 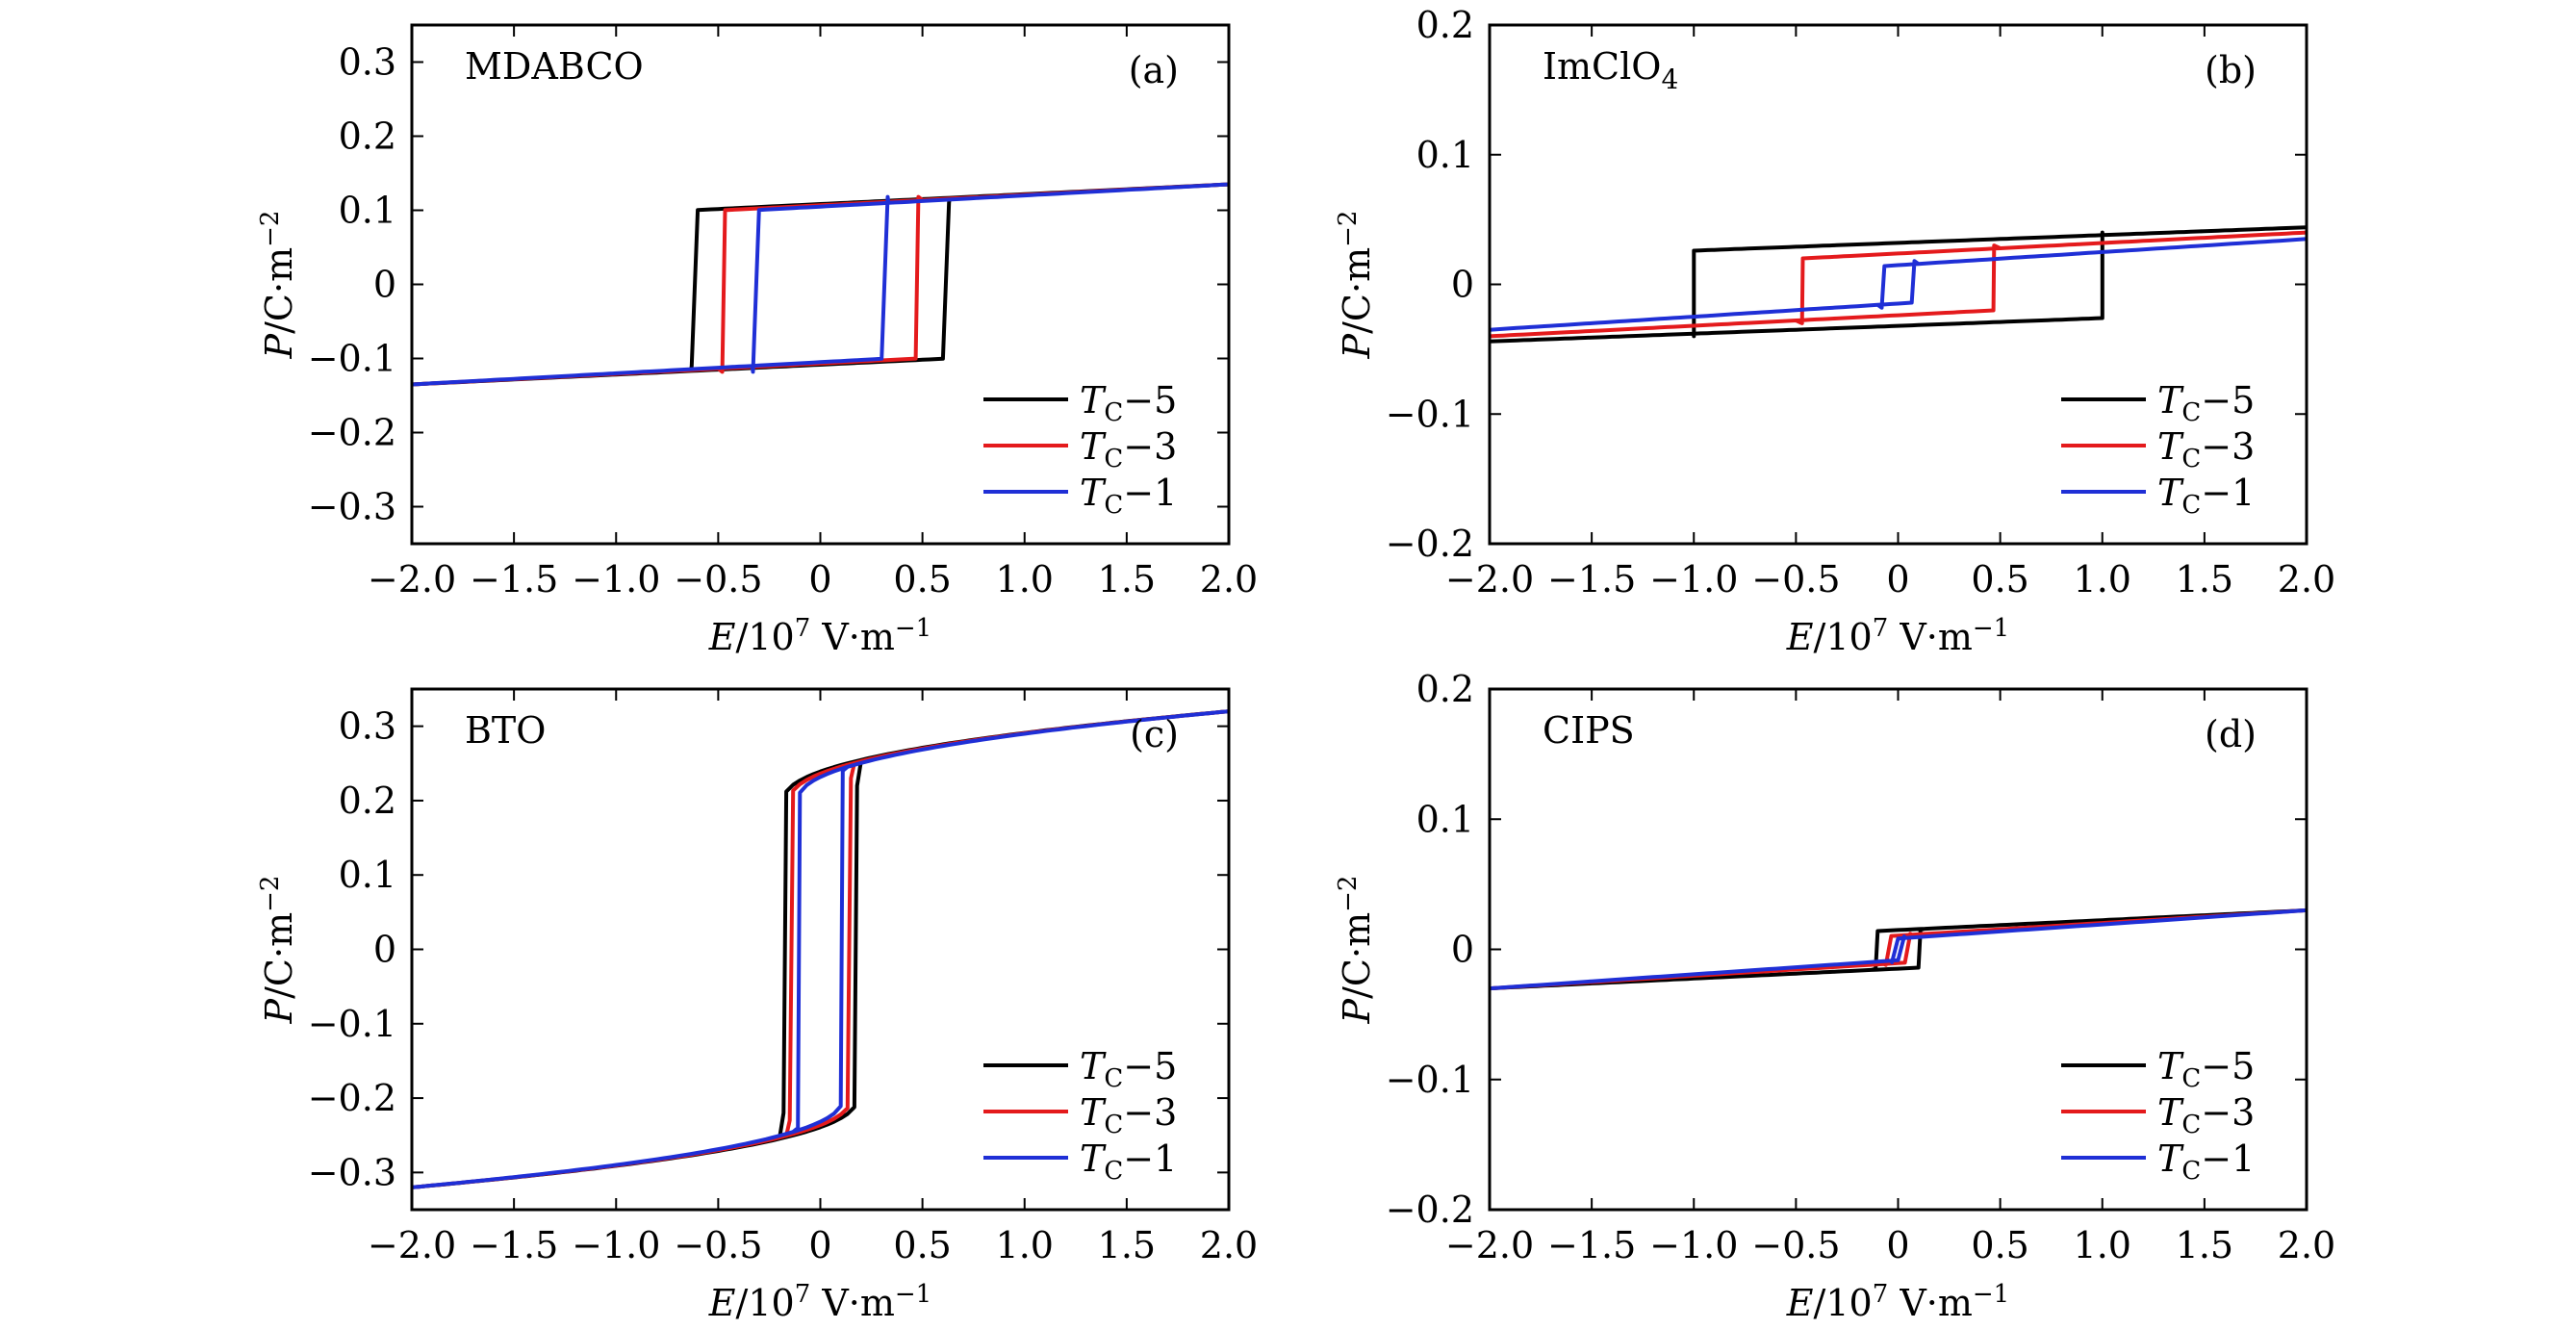 I want to click on series-line-TC−1, so click(x=820, y=949).